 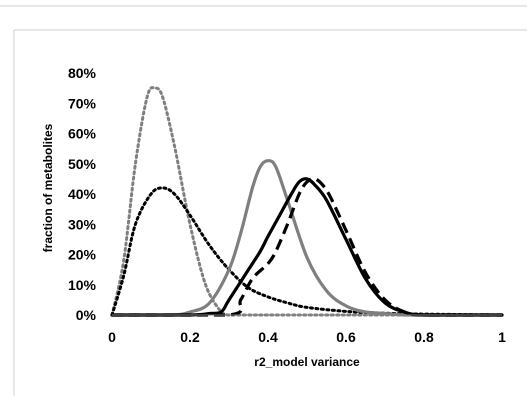 I want to click on y-tick-label: 70%, so click(x=82, y=103).